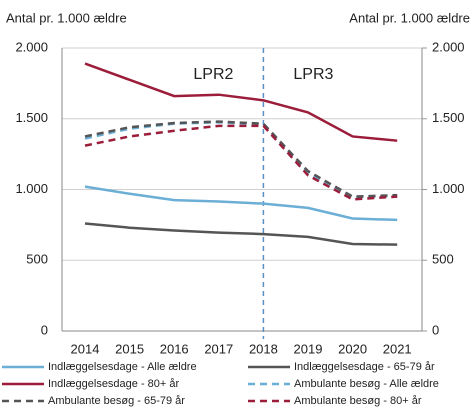  I want to click on x-tick-label: 2019, so click(308, 348).